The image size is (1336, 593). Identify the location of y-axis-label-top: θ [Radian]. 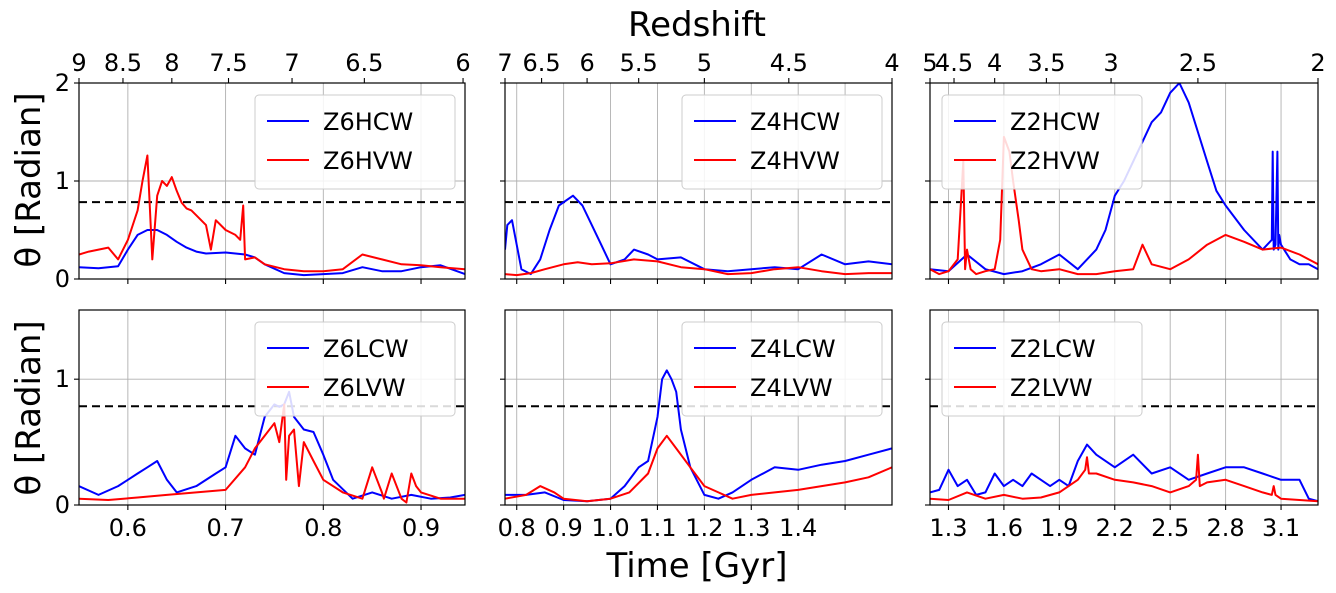
(29, 179).